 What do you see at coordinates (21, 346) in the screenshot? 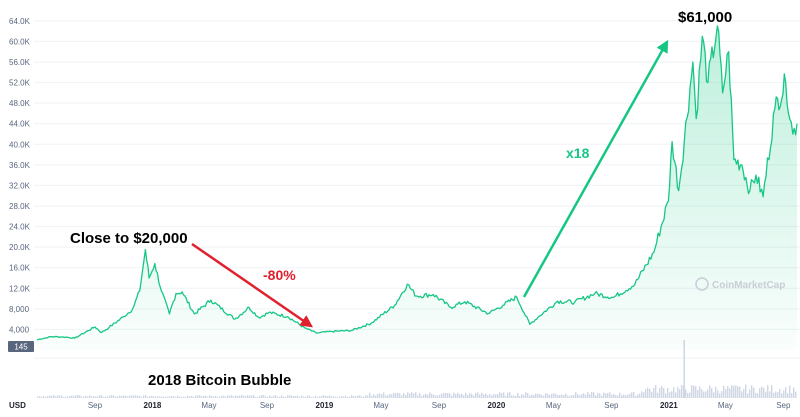
I see `volume-badge` at bounding box center [21, 346].